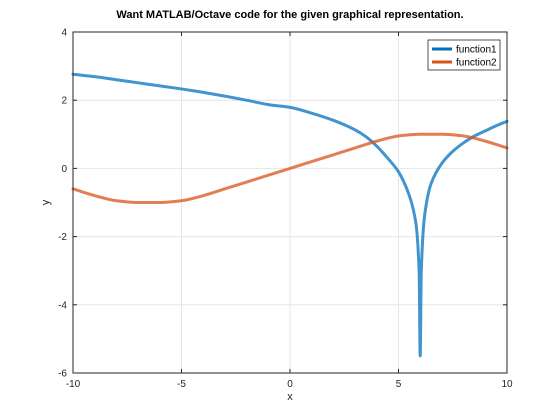  Describe the element at coordinates (62, 374) in the screenshot. I see `y-tick-label: -6` at that location.